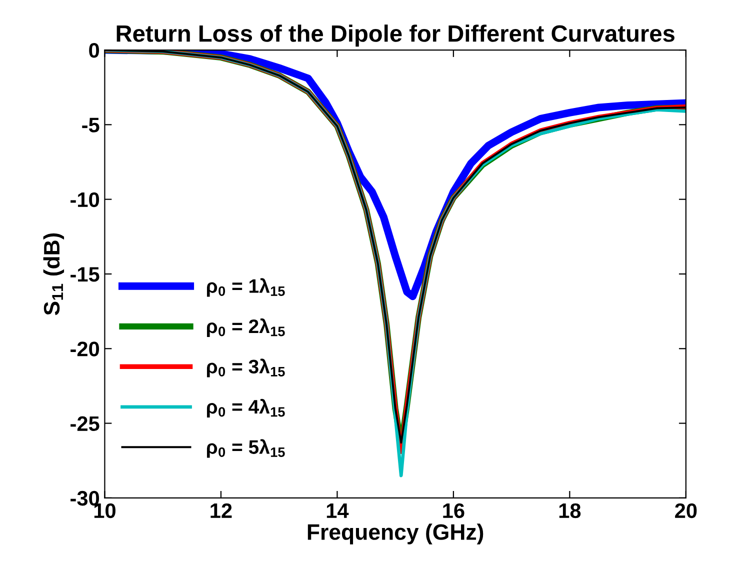 The height and width of the screenshot is (562, 748). What do you see at coordinates (85, 200) in the screenshot?
I see `y-tick-label: -10` at bounding box center [85, 200].